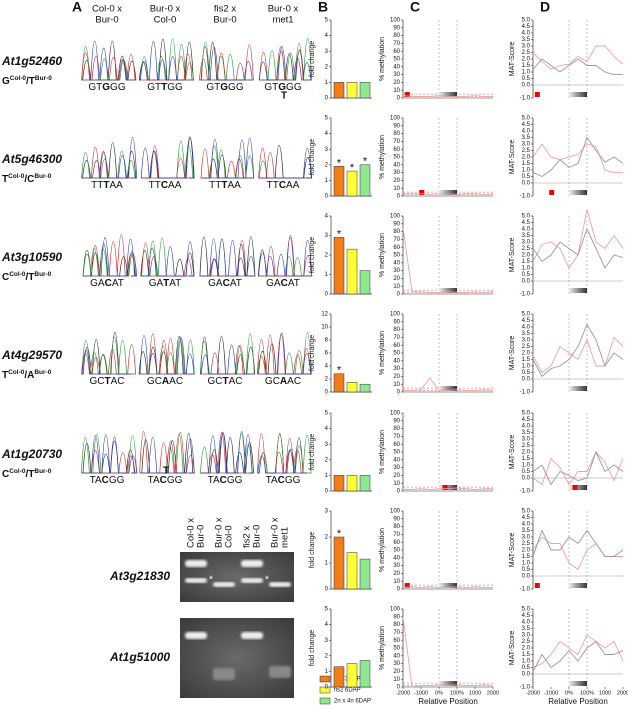 This screenshot has width=628, height=720. Describe the element at coordinates (327, 119) in the screenshot. I see `y-tick-label: 5` at that location.